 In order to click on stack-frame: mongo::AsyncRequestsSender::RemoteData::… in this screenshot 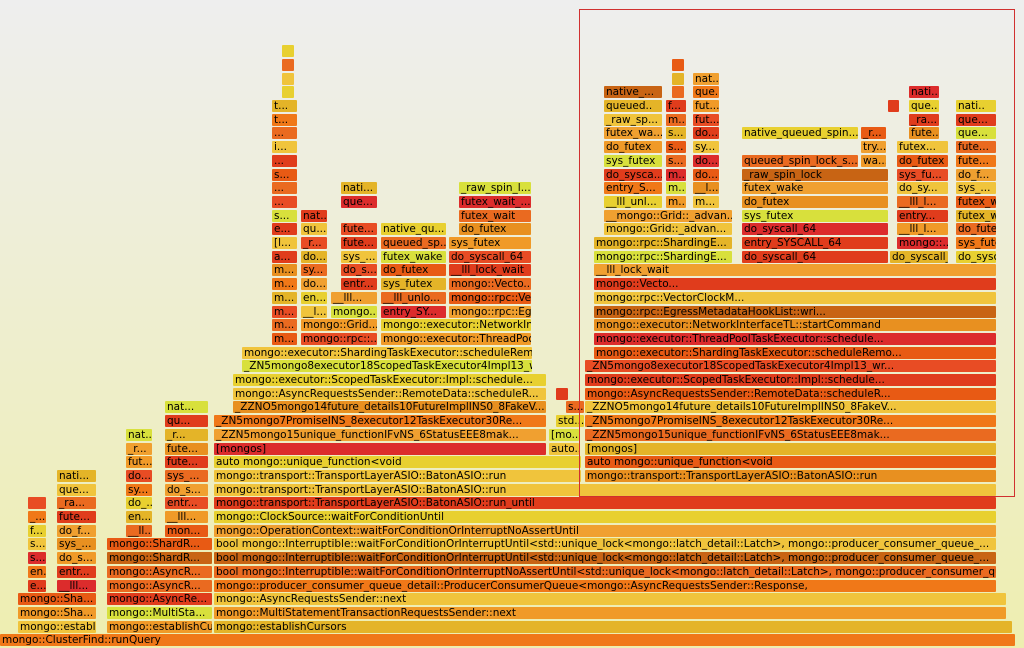, I will do `click(389, 393)`.